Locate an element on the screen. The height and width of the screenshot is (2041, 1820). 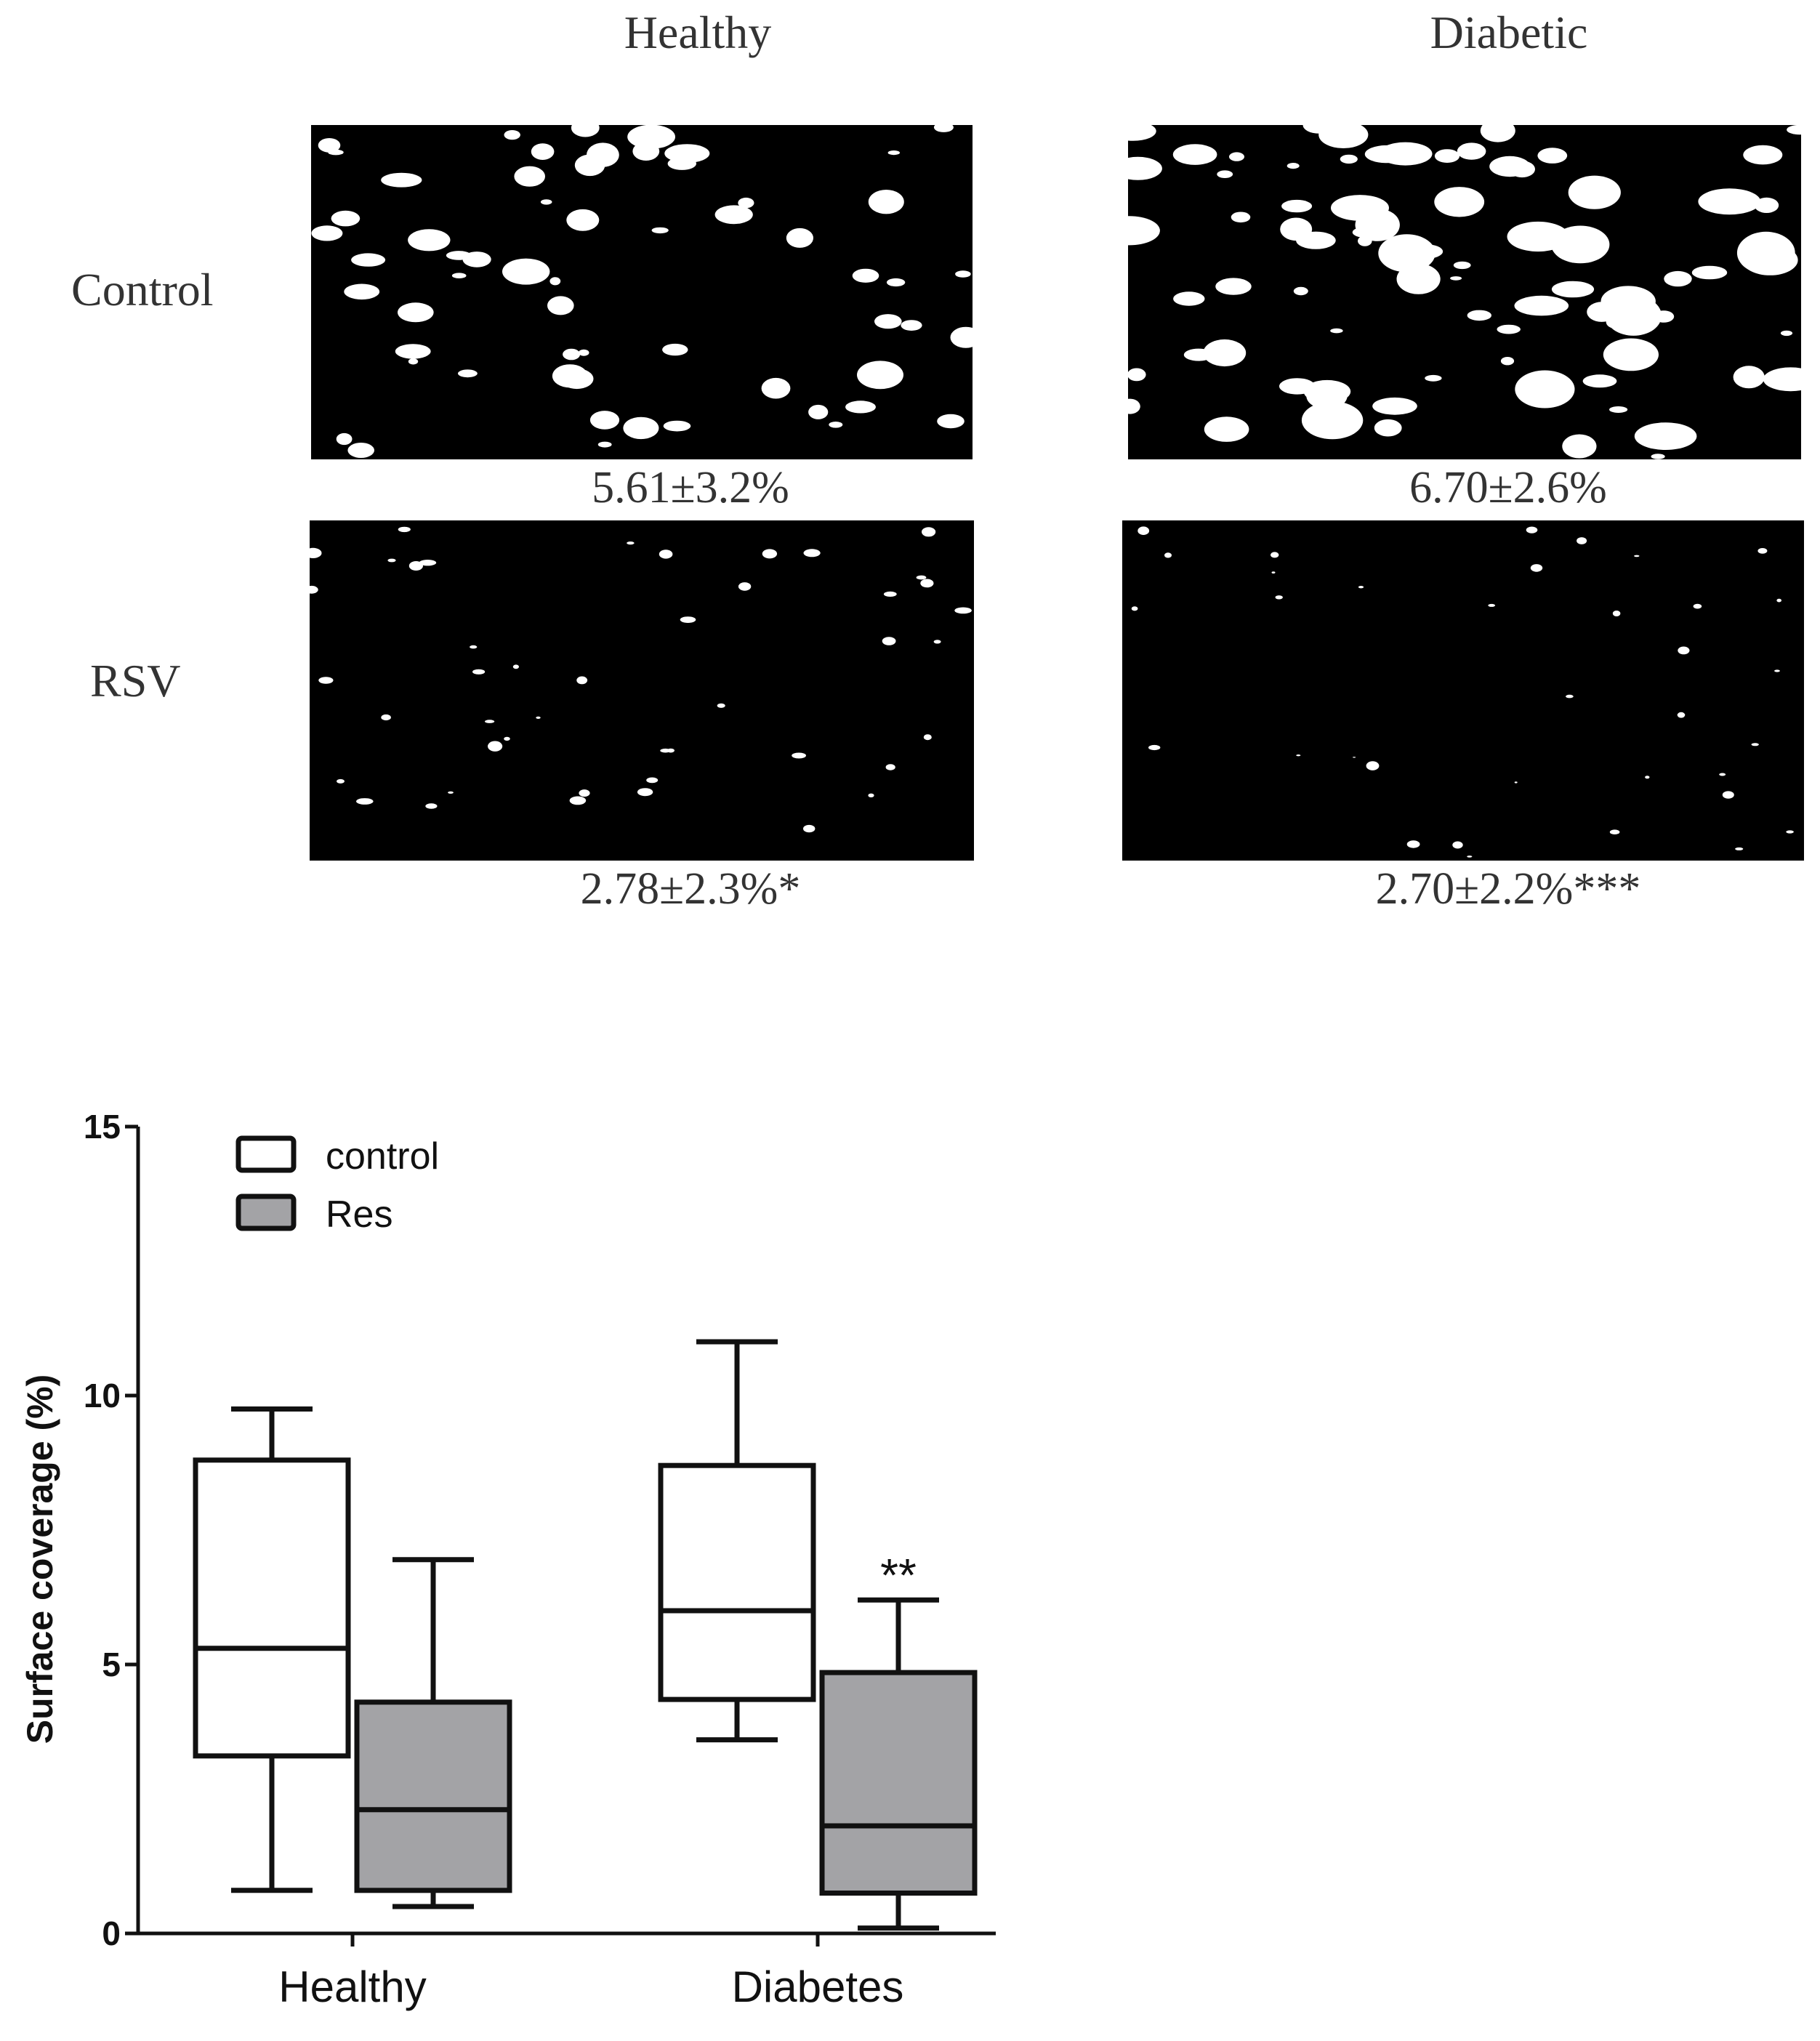
x-tick-label: Diabetes is located at coordinates (818, 1986).